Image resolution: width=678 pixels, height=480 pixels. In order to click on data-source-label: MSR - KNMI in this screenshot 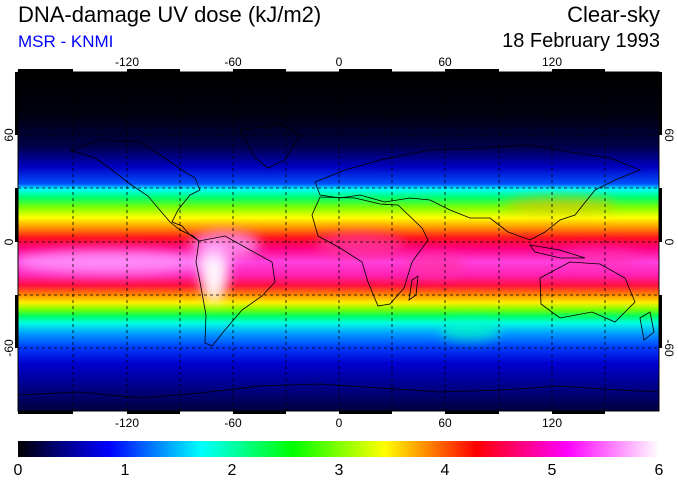, I will do `click(66, 41)`.